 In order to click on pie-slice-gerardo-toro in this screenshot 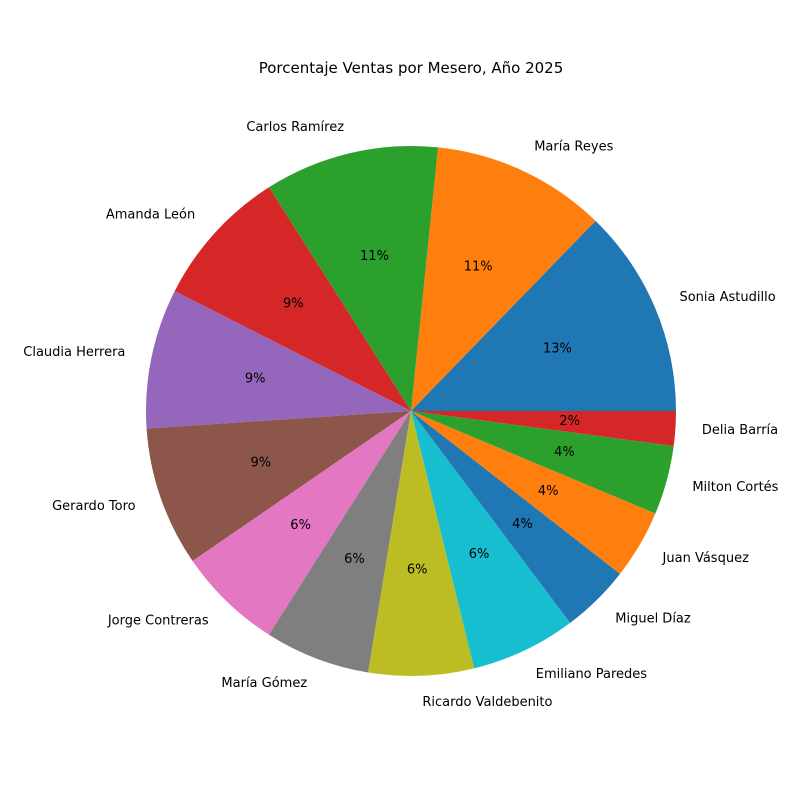, I will do `click(278, 486)`.